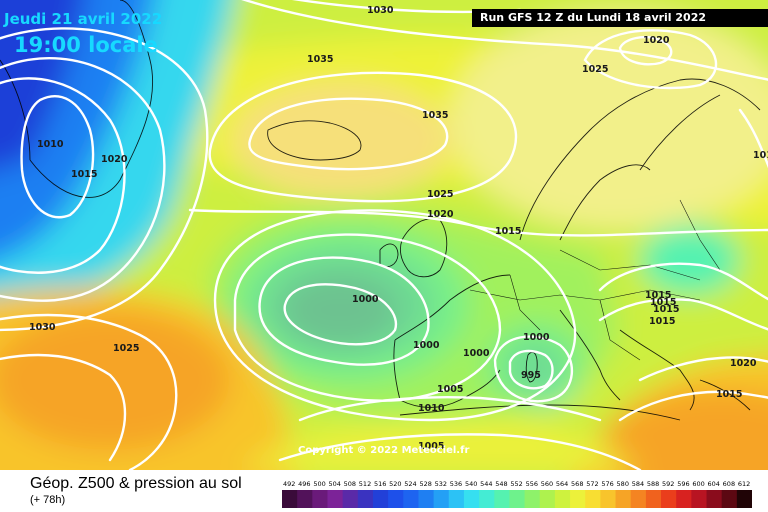 This screenshot has height=512, width=768. Describe the element at coordinates (304, 484) in the screenshot. I see `scale-tick-label: 496` at that location.